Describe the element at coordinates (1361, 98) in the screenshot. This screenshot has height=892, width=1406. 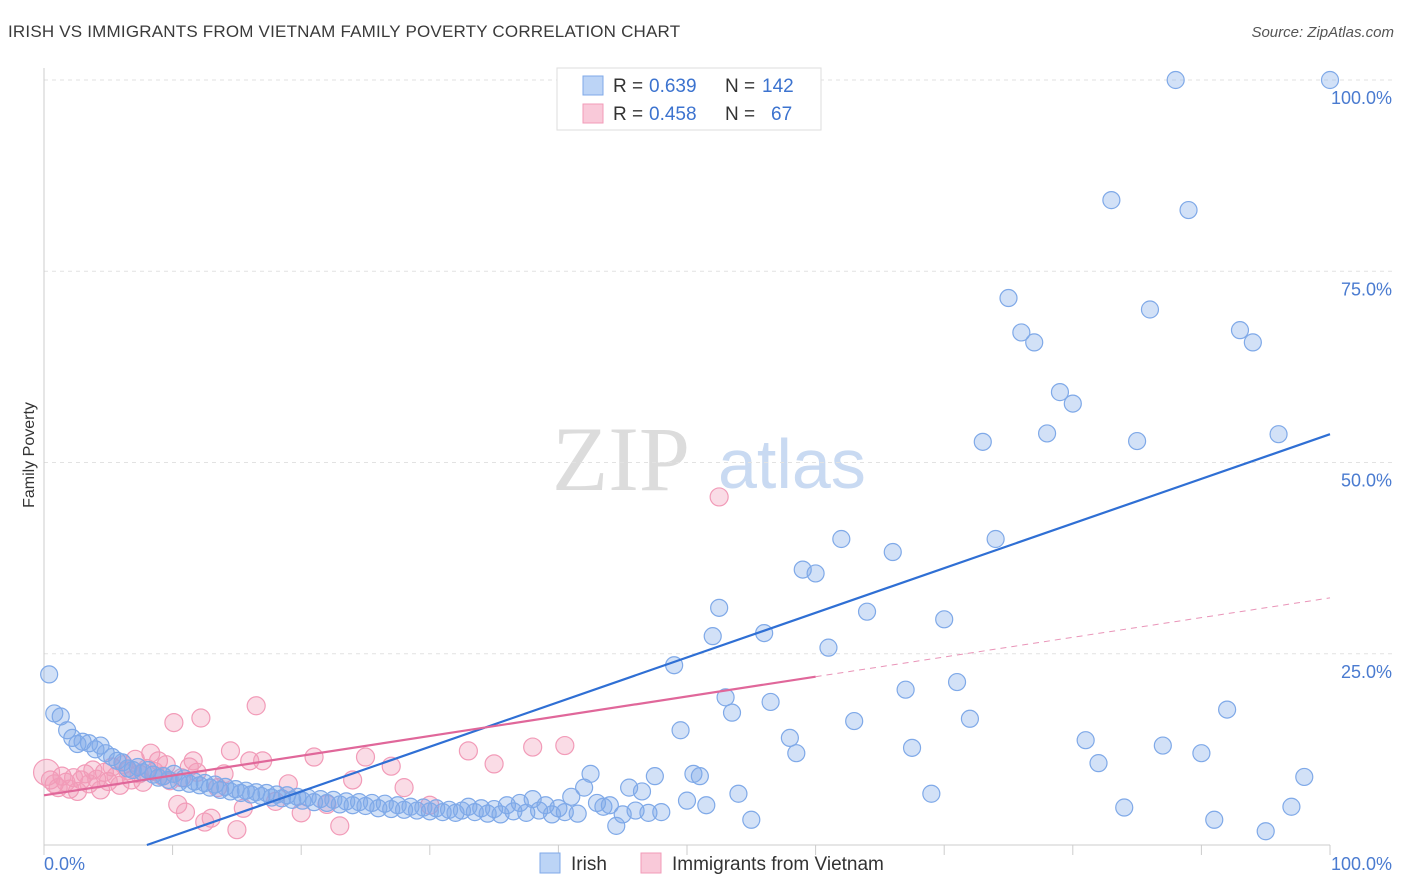
I see `y-tick-label: 100.0%` at that location.